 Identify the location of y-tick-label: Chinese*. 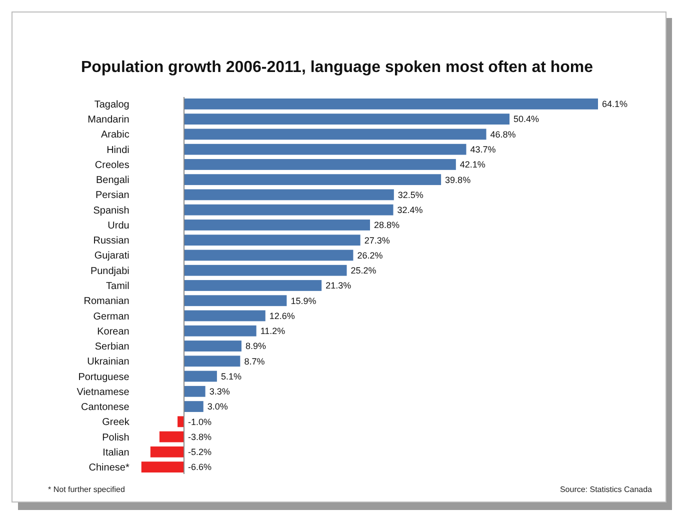
(109, 468).